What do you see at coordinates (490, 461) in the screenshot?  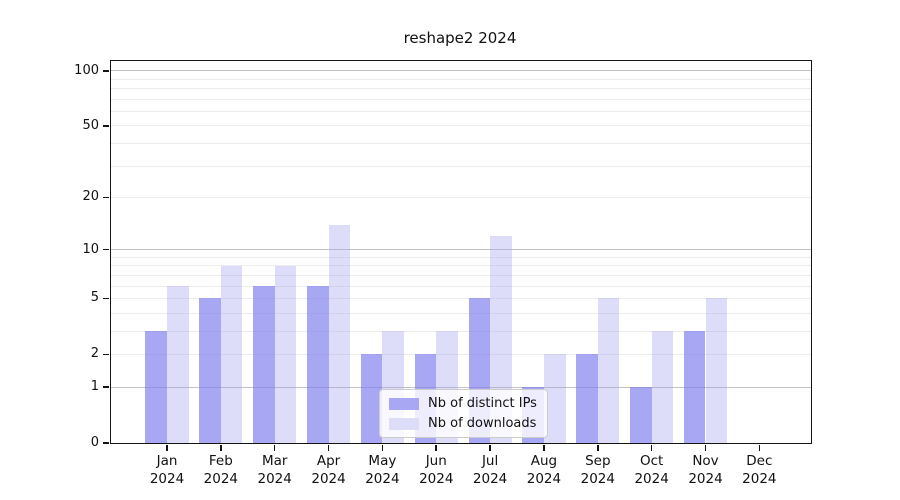 I see `x-month-label: Jul` at bounding box center [490, 461].